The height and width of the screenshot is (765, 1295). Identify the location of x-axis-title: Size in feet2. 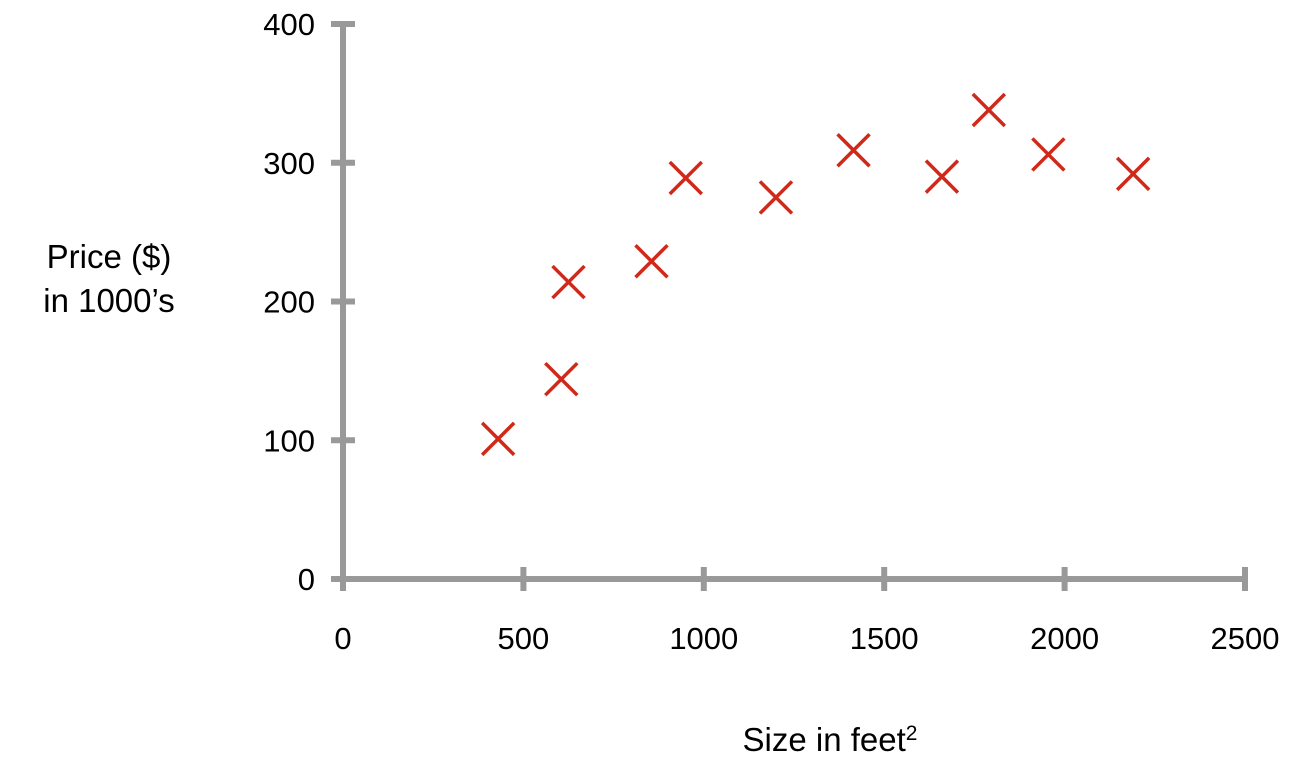
(830, 737).